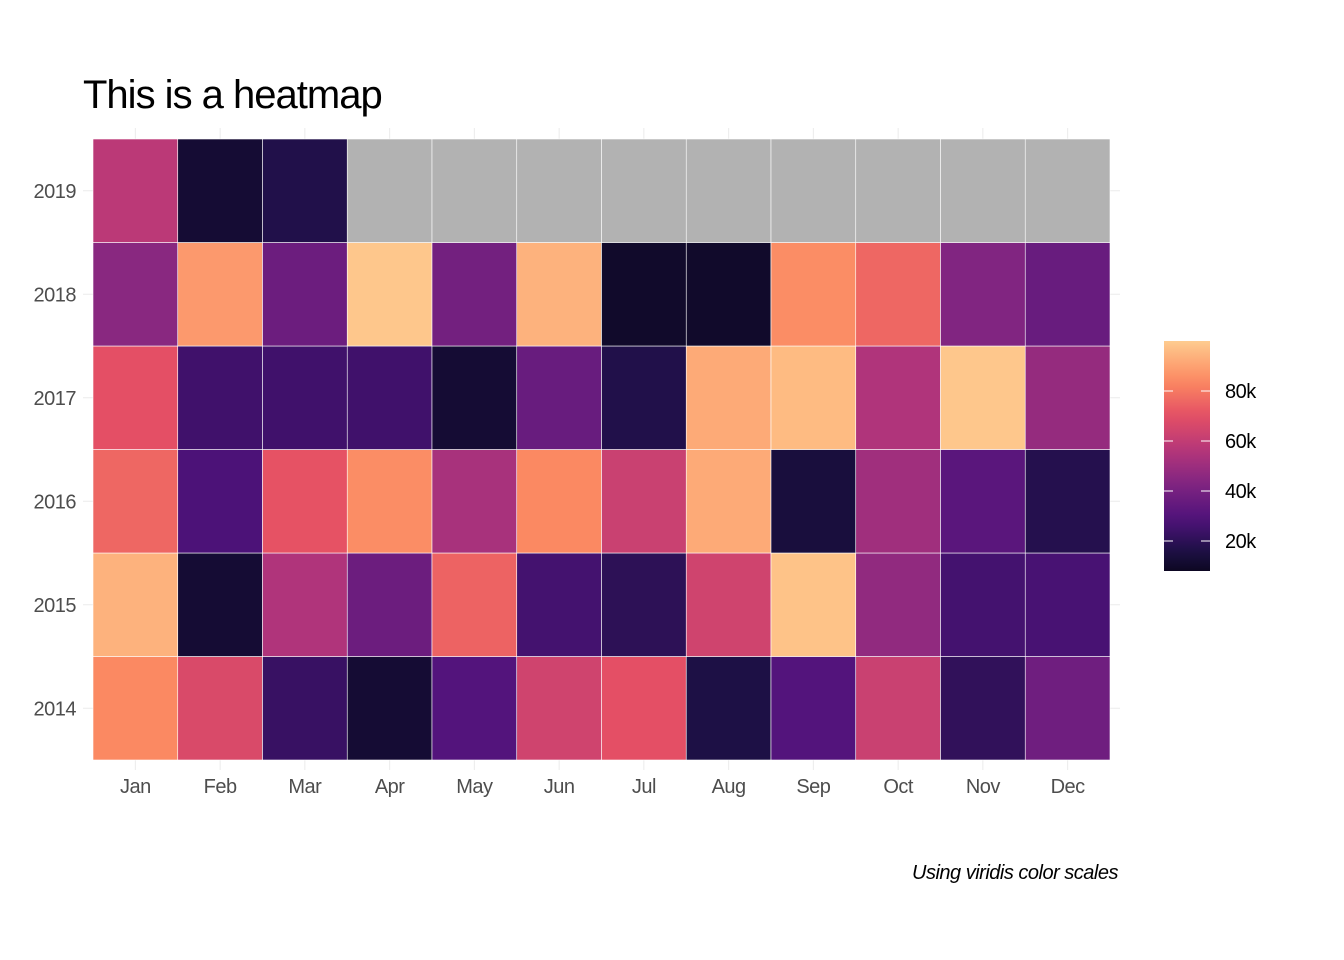  What do you see at coordinates (305, 397) in the screenshot?
I see `heatmap-cell-2017-mar` at bounding box center [305, 397].